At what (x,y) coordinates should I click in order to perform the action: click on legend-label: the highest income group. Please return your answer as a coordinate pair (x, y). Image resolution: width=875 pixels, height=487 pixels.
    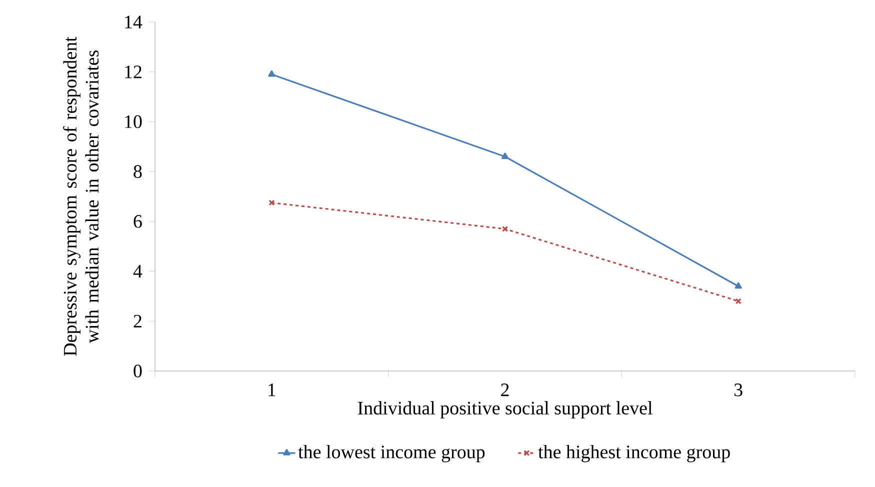
    Looking at the image, I should click on (634, 453).